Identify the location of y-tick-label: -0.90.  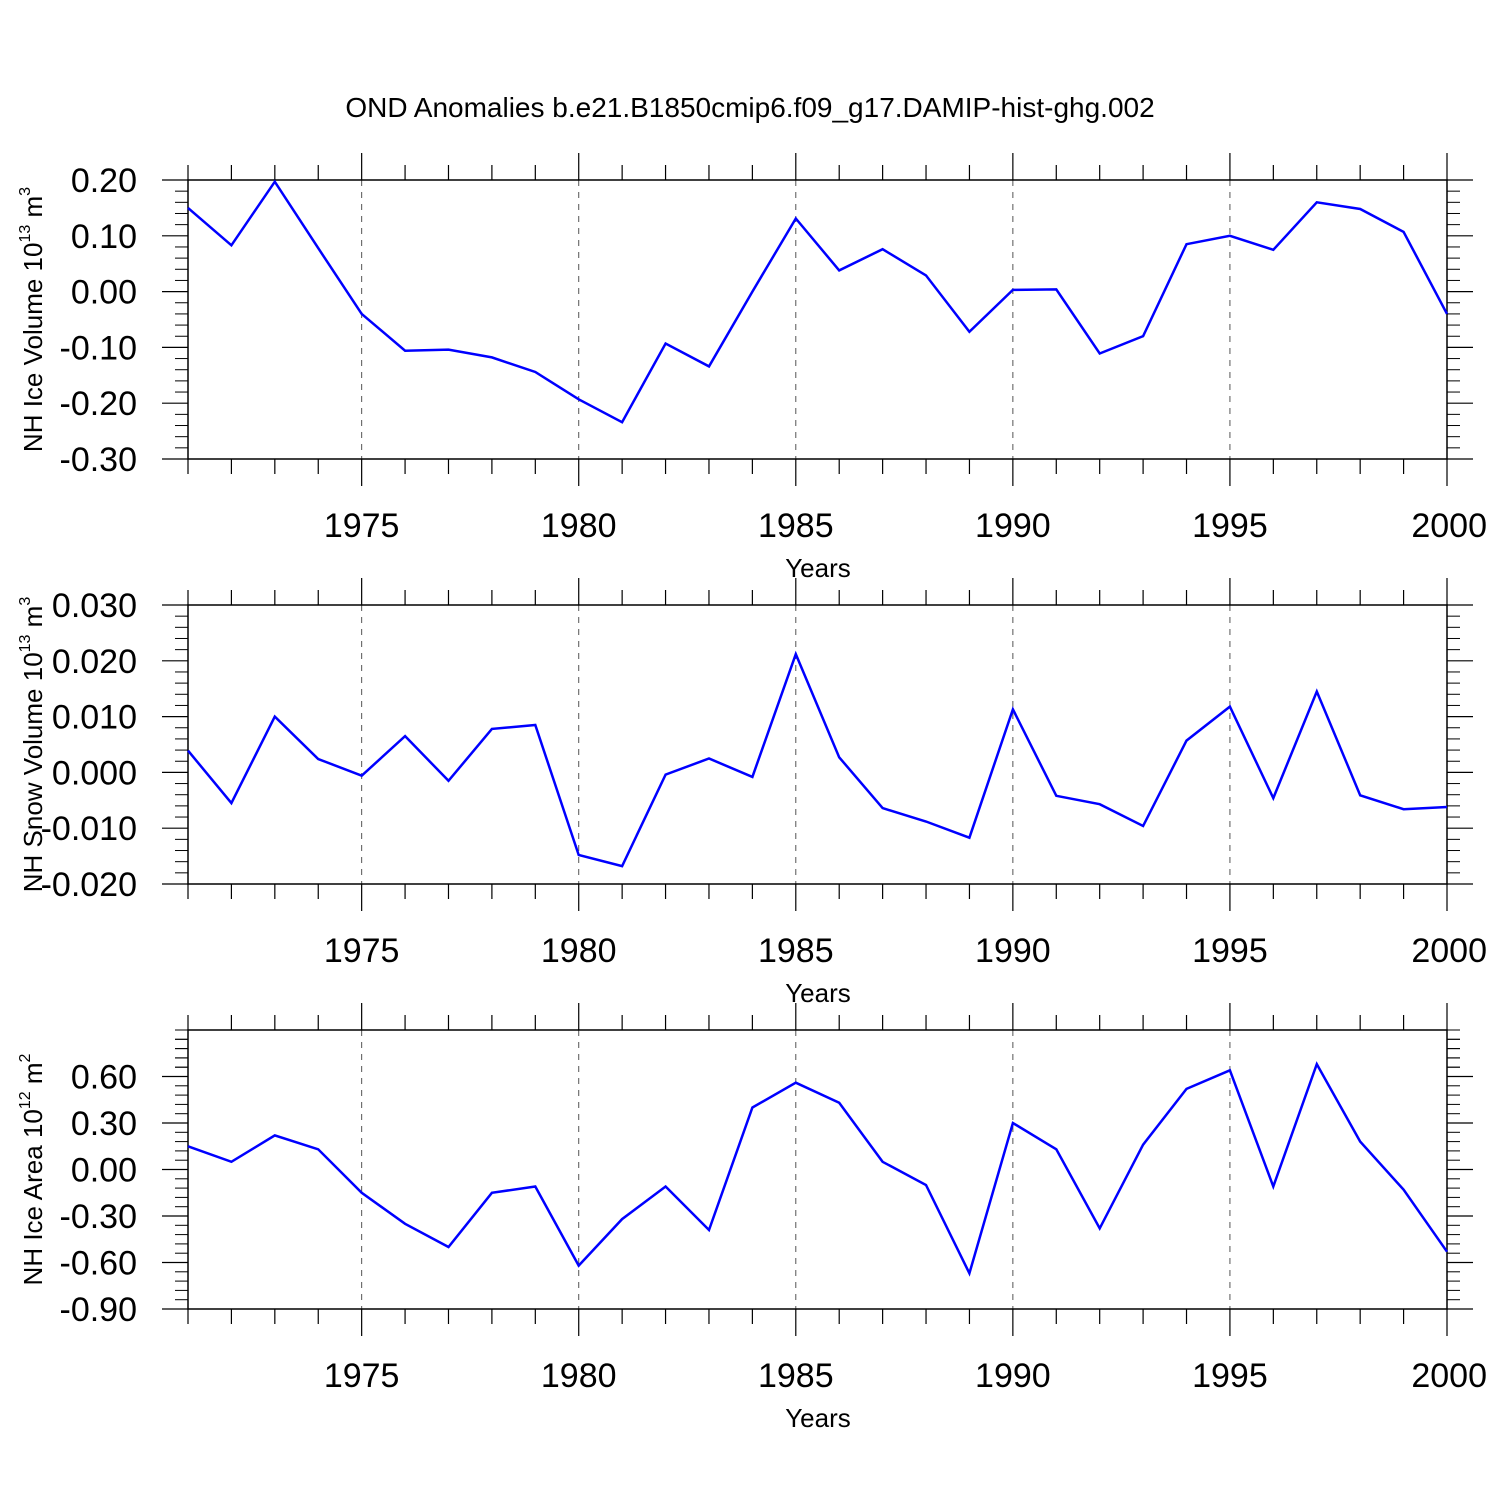
(99, 1310).